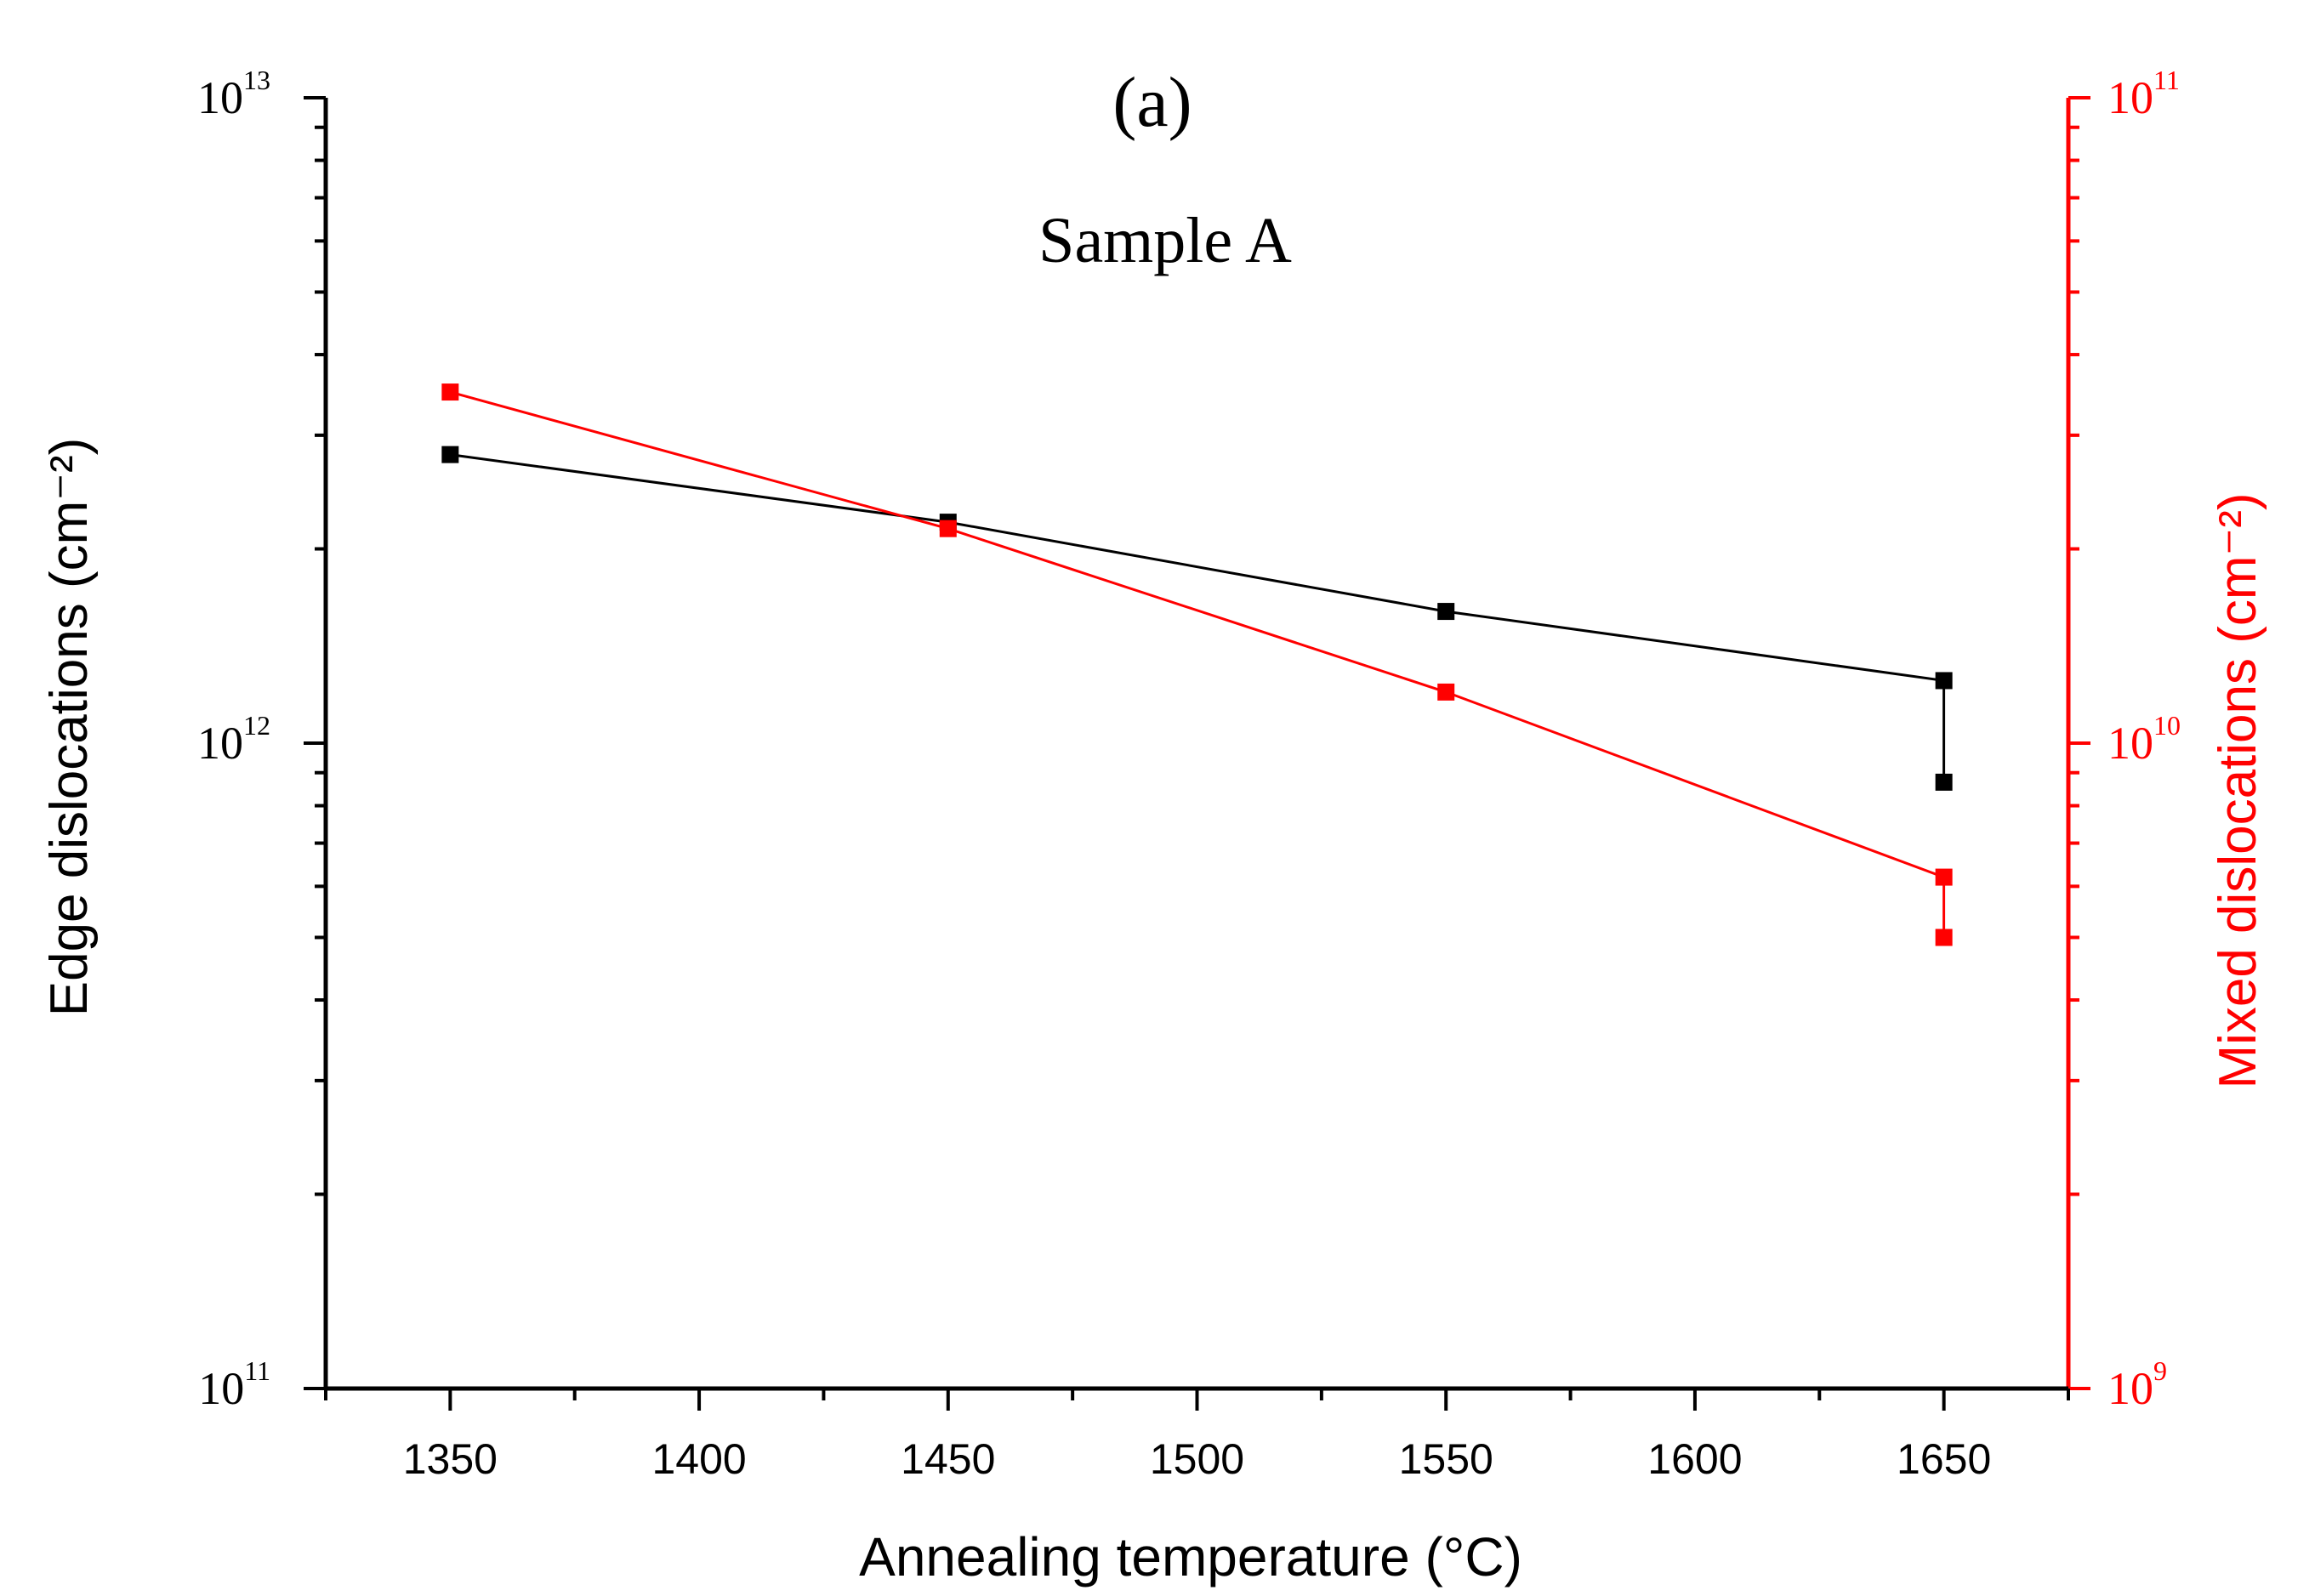 Image resolution: width=2315 pixels, height=1596 pixels. I want to click on x-tick-label: 1500, so click(1197, 1459).